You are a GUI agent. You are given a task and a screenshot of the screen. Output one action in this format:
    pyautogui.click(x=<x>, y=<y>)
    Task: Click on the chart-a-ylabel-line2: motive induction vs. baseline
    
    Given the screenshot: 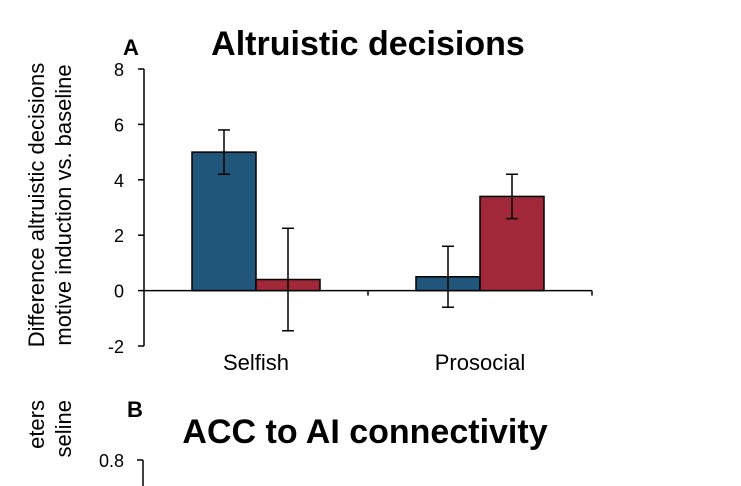 What is the action you would take?
    pyautogui.click(x=63, y=204)
    